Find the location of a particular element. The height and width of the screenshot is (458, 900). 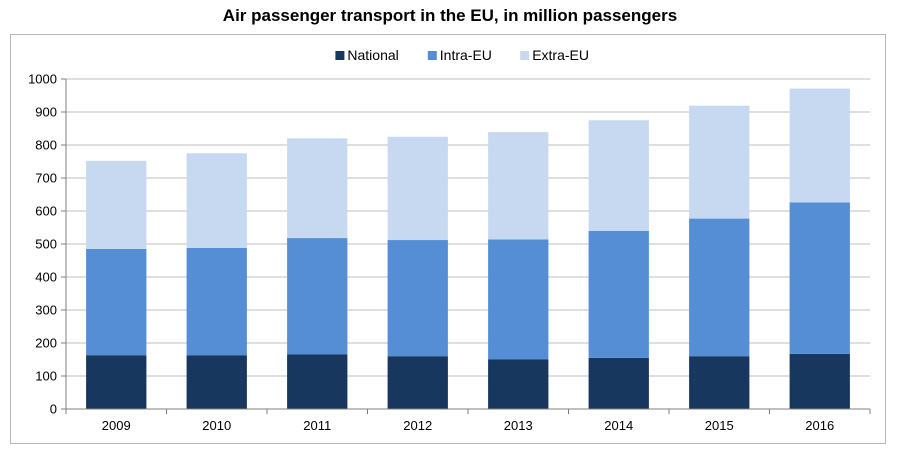

y-tick-label: 700 is located at coordinates (46, 178).